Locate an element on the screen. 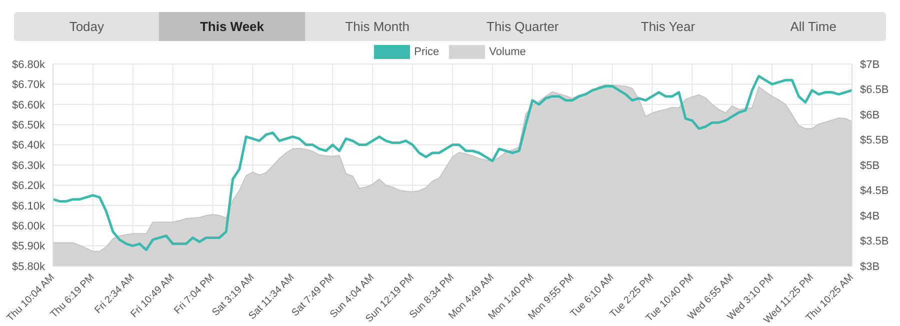 The width and height of the screenshot is (900, 326). y2-tick-label: $5B is located at coordinates (870, 166).